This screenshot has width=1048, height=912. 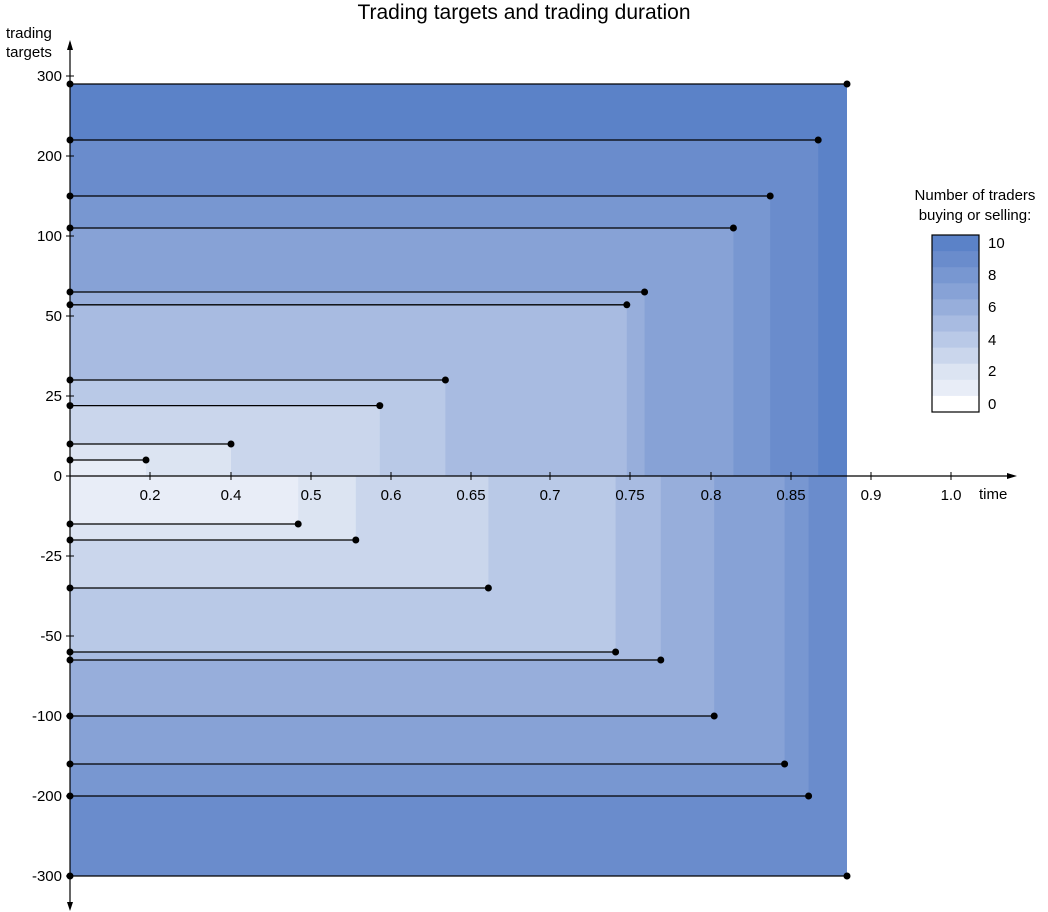 I want to click on y-tick-label: 200, so click(x=49, y=156).